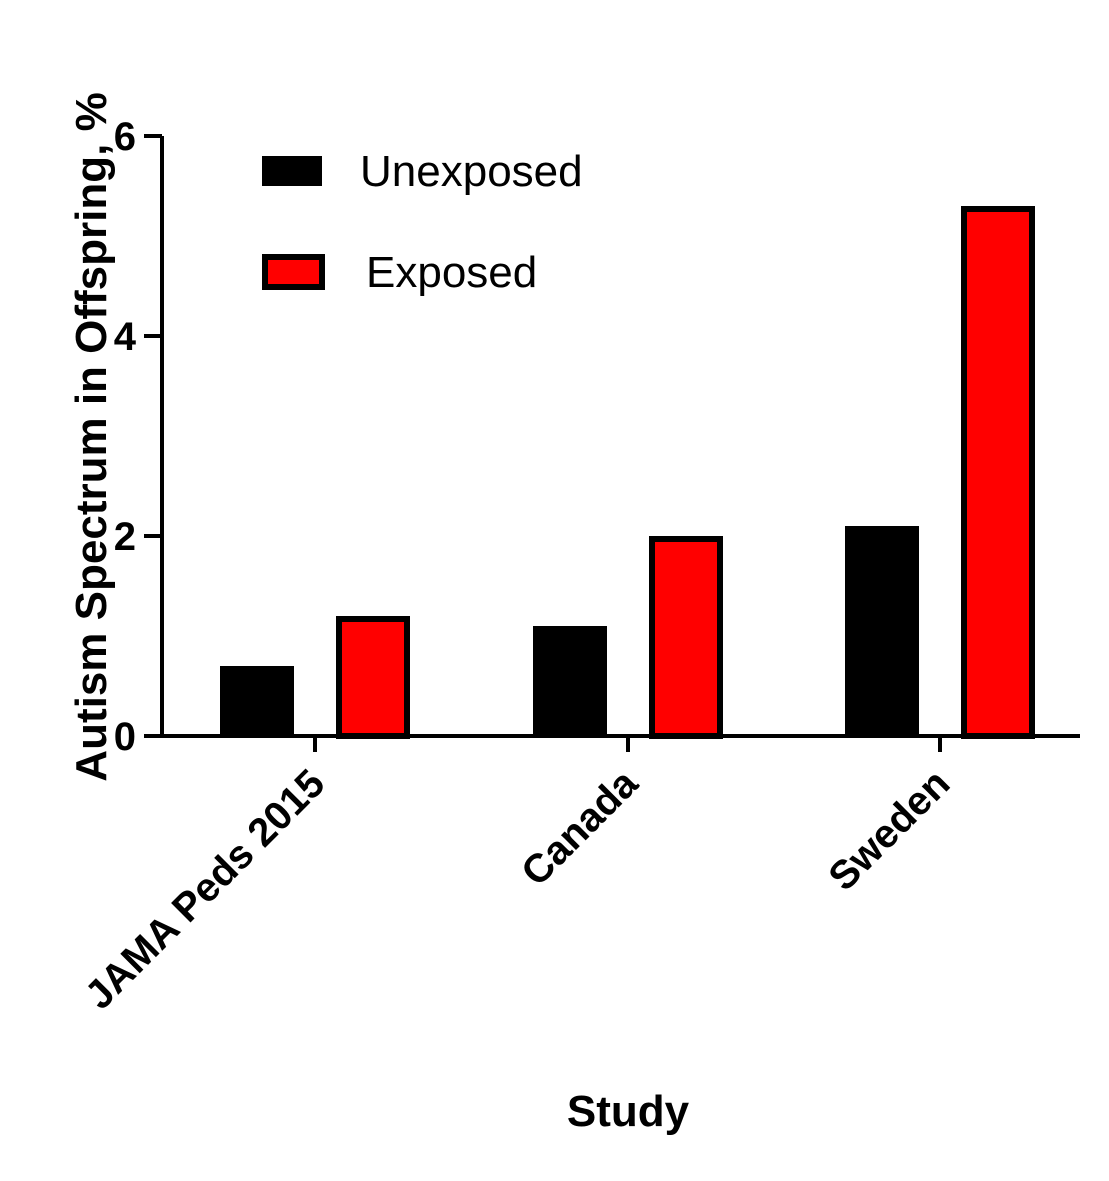 The width and height of the screenshot is (1109, 1181). Describe the element at coordinates (125, 337) in the screenshot. I see `y-tick-label: 4` at that location.